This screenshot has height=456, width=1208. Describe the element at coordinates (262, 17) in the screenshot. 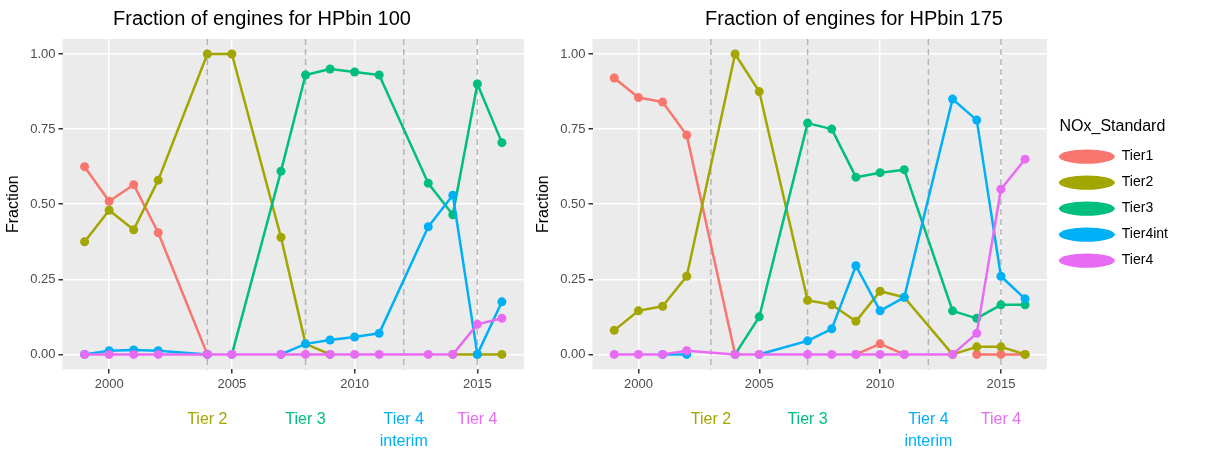

I see `chart-title: Fraction of engines for HPbin 100` at that location.